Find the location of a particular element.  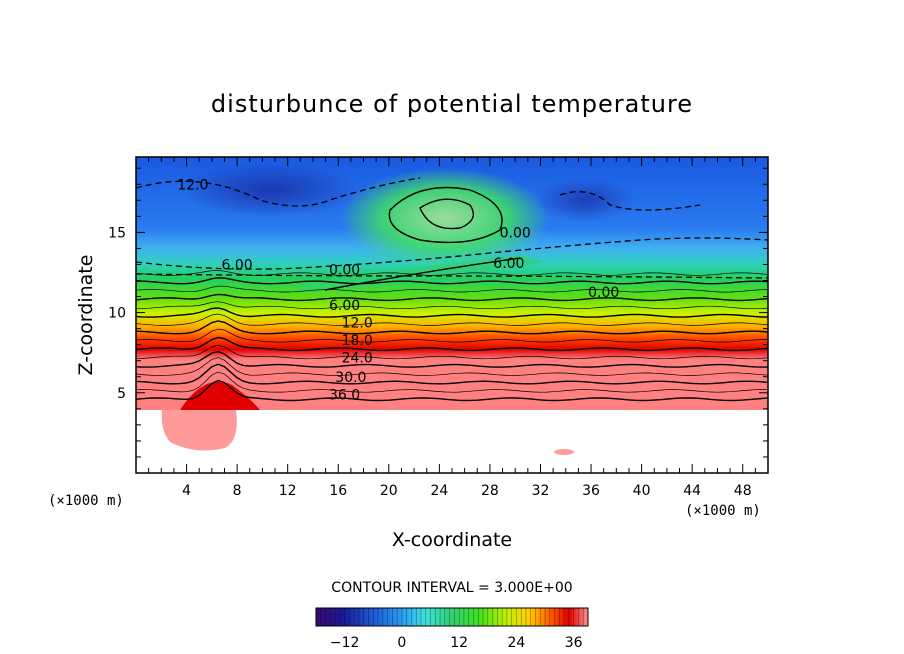

pink-blob-lower is located at coordinates (199, 430).